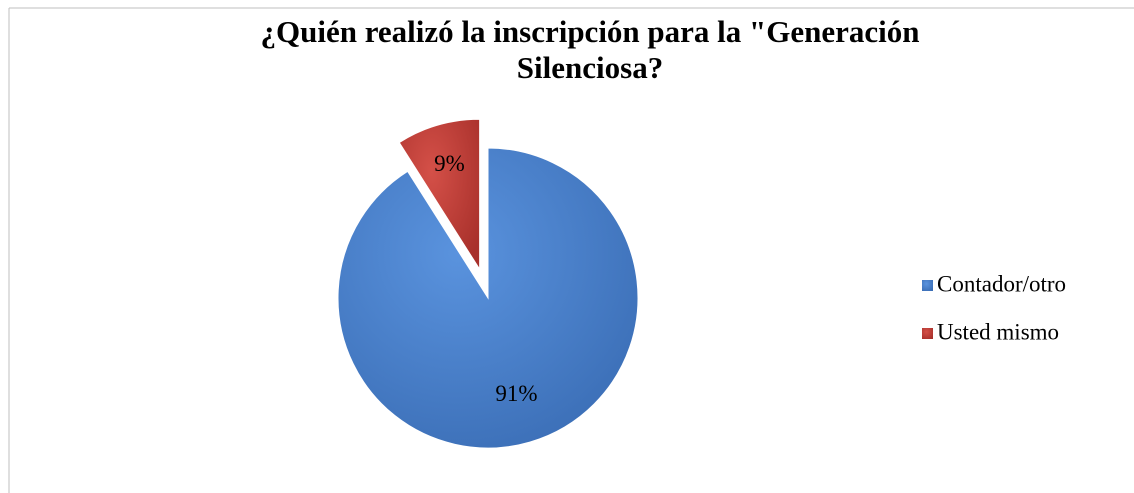 The image size is (1134, 493). Describe the element at coordinates (1001, 283) in the screenshot. I see `legend-label: Contador/otro` at that location.